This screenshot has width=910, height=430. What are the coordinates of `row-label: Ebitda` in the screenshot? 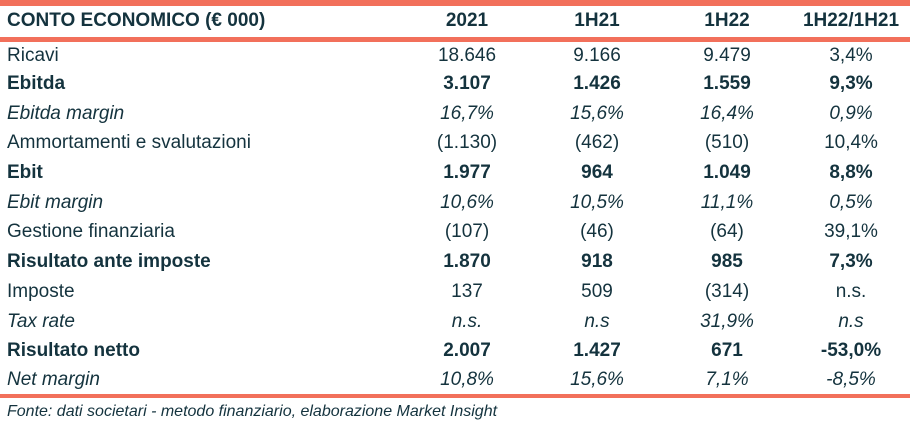 It's located at (36, 84).